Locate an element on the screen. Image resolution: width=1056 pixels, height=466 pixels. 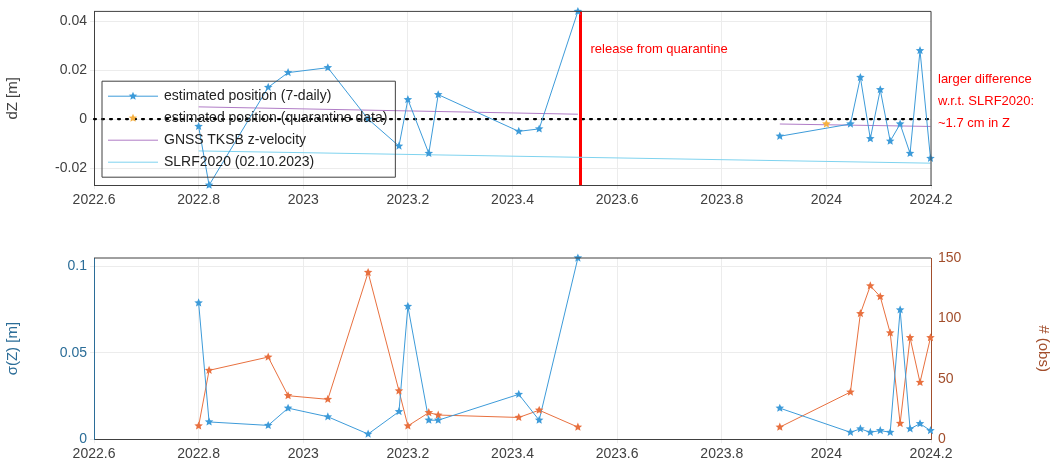
y2-tick-label: 150 is located at coordinates (950, 256).